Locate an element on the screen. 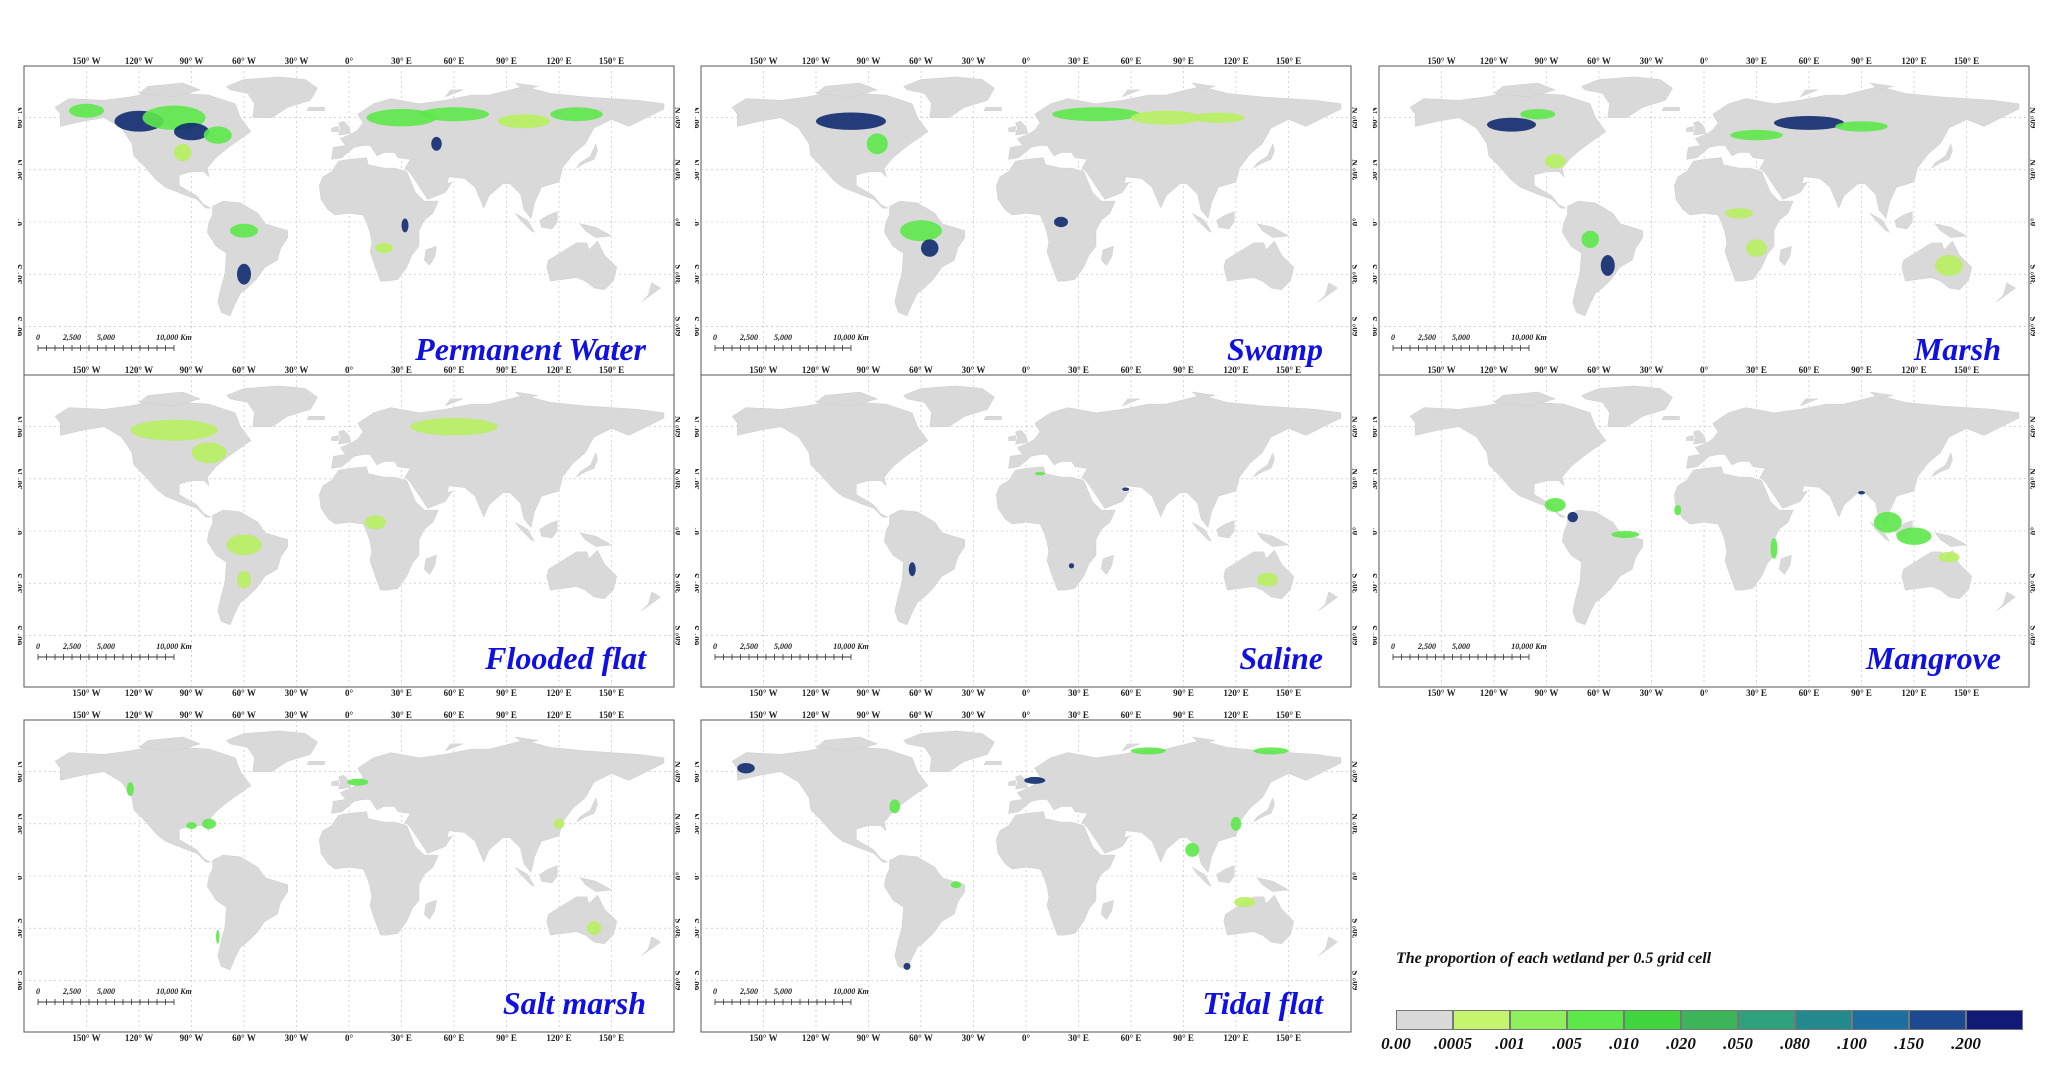 The image size is (2067, 1085). legend-label: .020 is located at coordinates (1681, 1043).